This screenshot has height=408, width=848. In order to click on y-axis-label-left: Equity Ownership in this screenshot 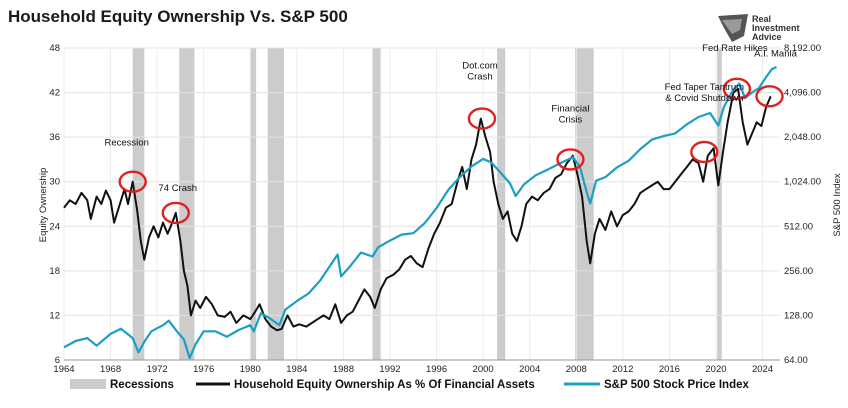, I will do `click(43, 205)`.